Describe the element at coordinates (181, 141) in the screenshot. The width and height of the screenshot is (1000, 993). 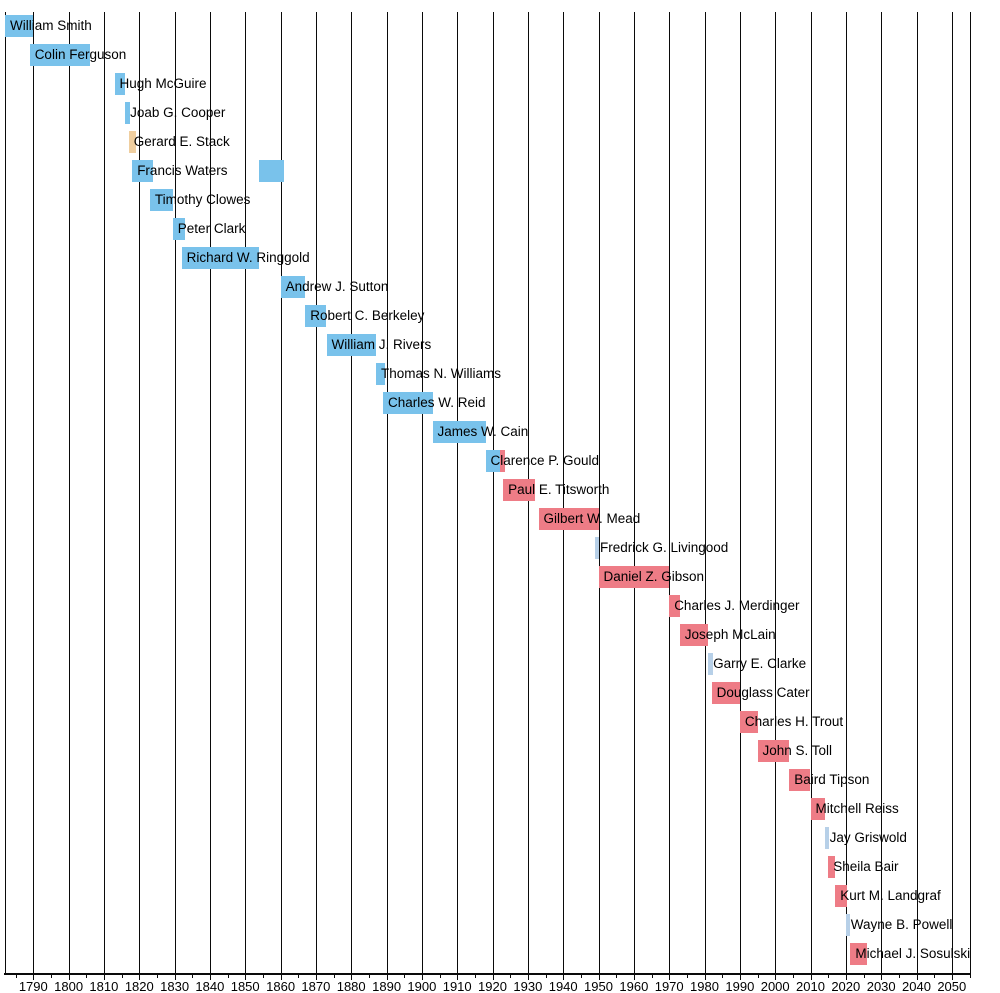
I see `person-label: Gerard E. Stack` at that location.